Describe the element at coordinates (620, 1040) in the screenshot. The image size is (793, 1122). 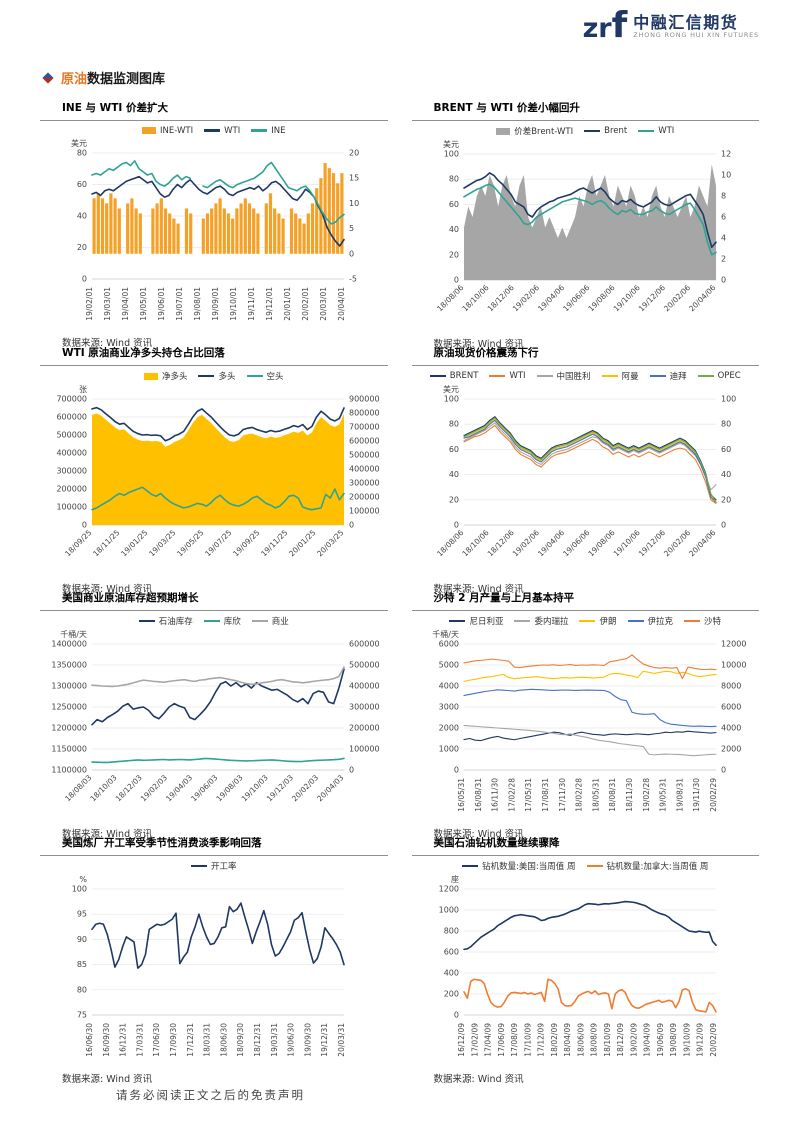
I see `svg-text: 18/12/09` at that location.